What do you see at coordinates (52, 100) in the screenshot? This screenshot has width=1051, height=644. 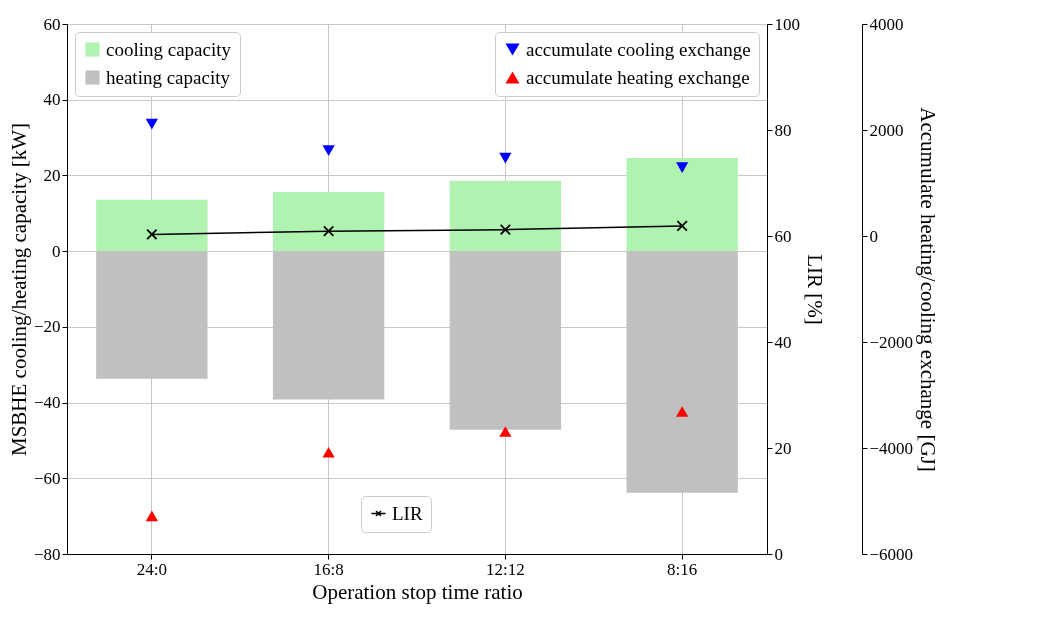 I see `y-tick-label: 40` at bounding box center [52, 100].